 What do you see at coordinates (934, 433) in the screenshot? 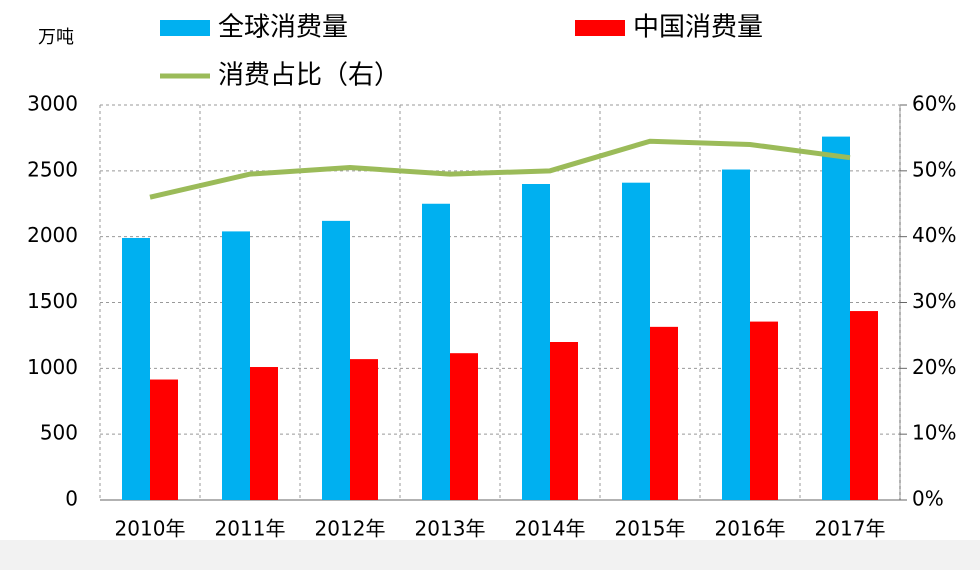
I see `y2-tick-label: 10%` at bounding box center [934, 433].